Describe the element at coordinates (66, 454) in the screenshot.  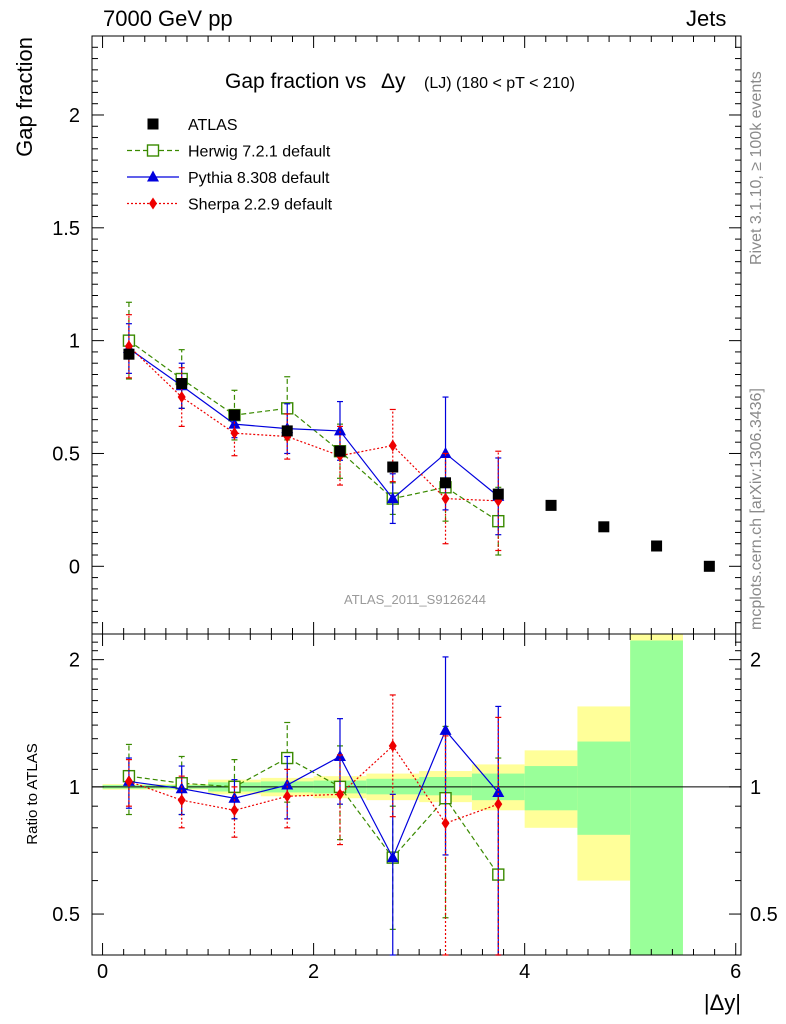
I see `y-tick-label: 0.5` at that location.